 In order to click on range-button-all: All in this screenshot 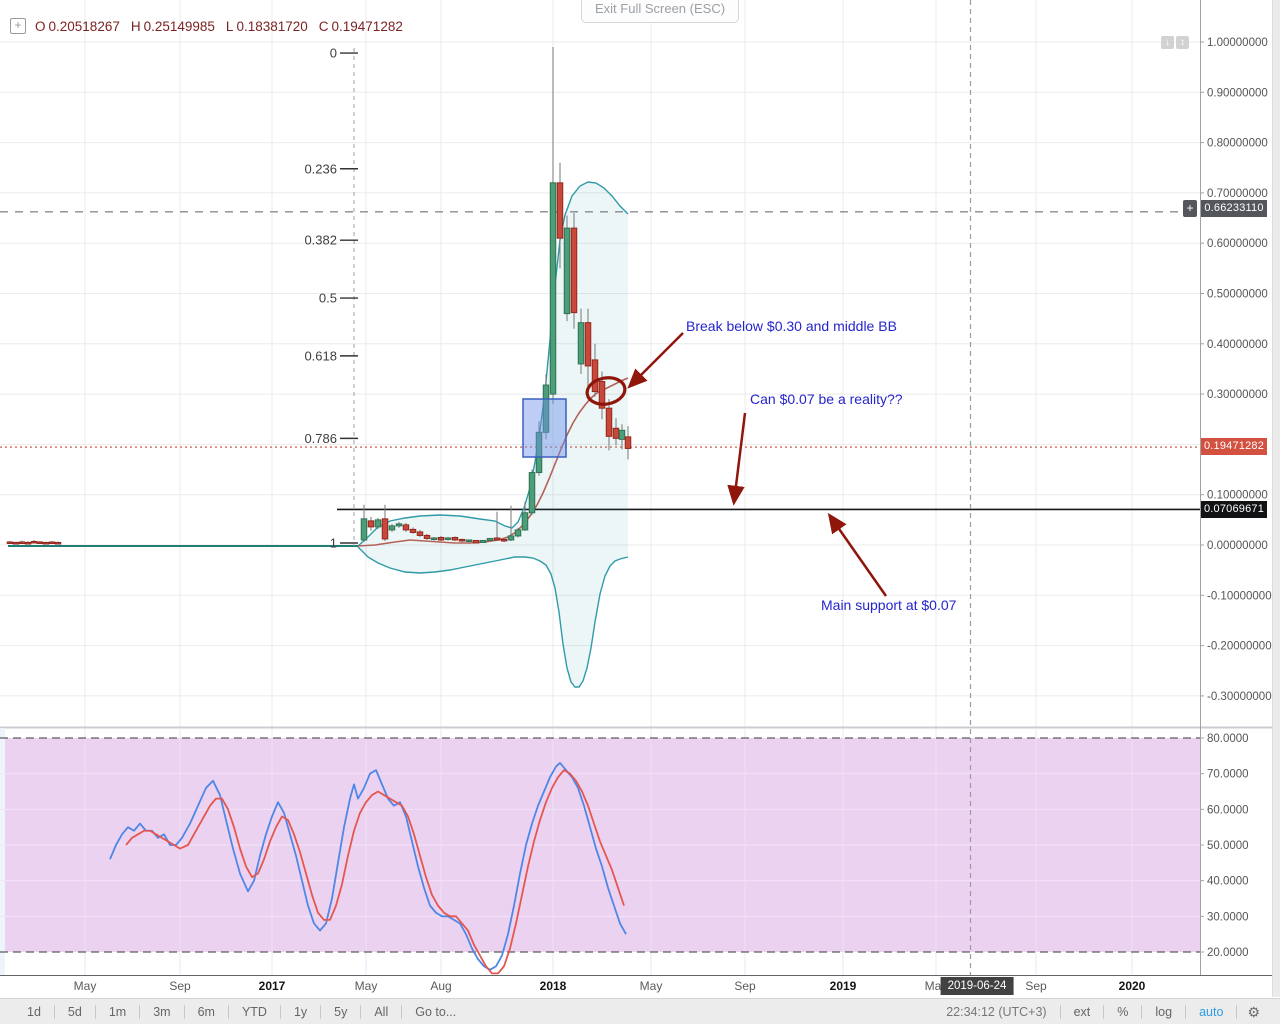, I will do `click(381, 1012)`.